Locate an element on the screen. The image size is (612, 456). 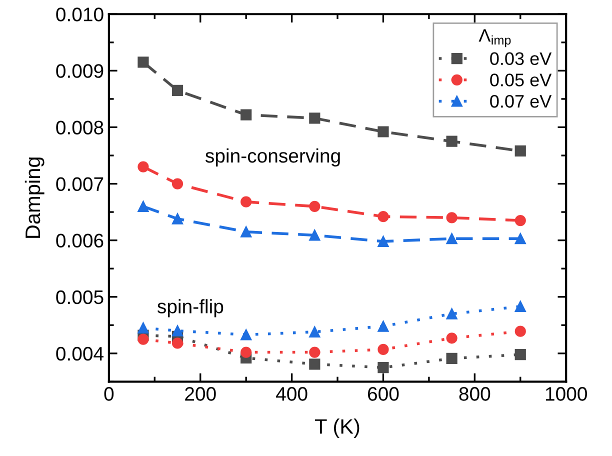
legend-label: 0.05 eV is located at coordinates (521, 80).